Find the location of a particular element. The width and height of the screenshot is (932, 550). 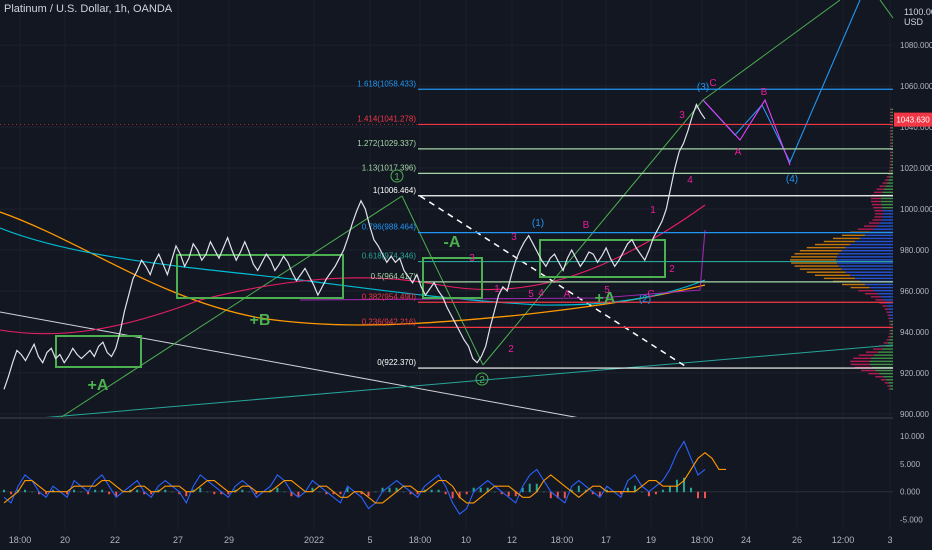

time-tick-label: 12 is located at coordinates (512, 540).